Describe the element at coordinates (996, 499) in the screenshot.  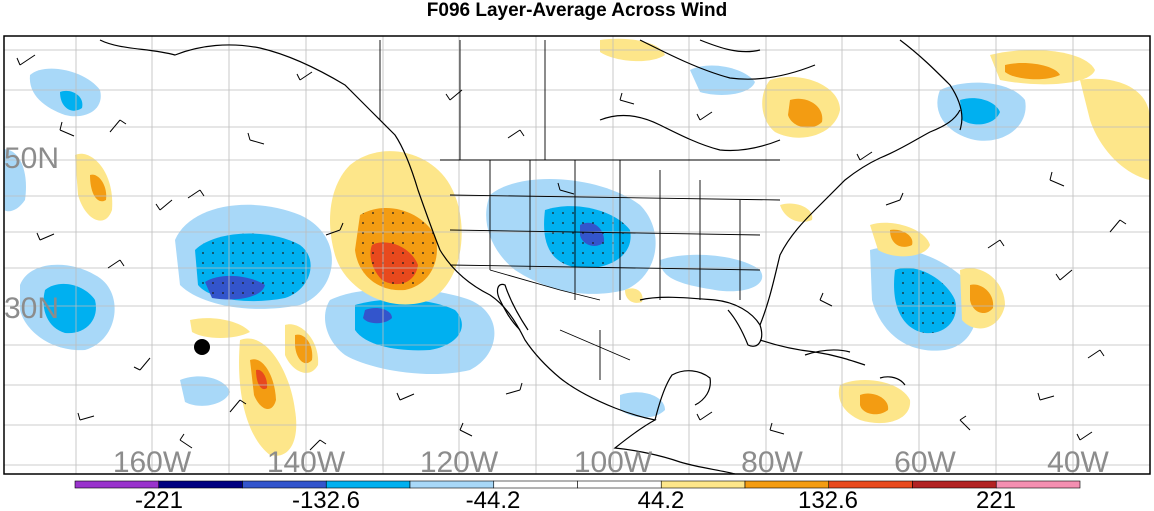
I see `colorbar-label: 221` at that location.